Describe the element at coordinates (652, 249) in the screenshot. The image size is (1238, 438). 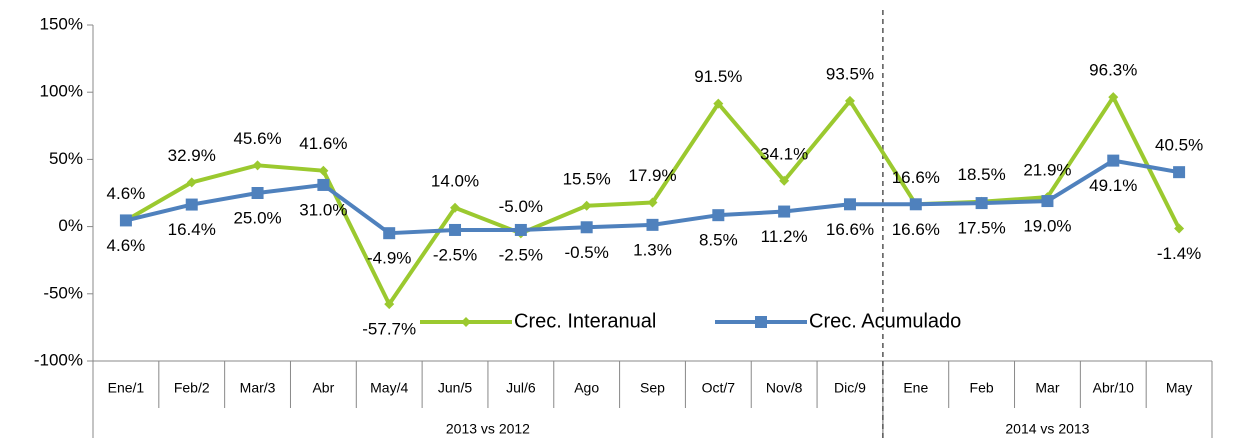
I see `data-label: 1.3%` at that location.